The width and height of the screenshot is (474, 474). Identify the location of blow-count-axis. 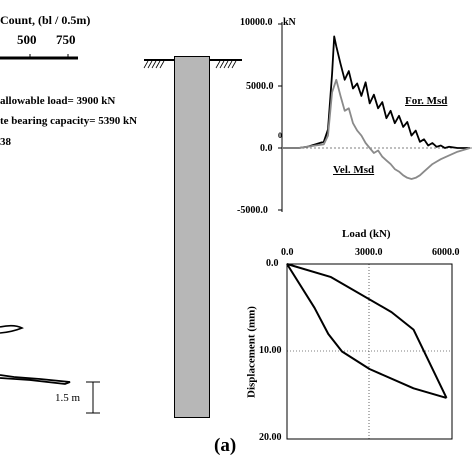
(39, 57).